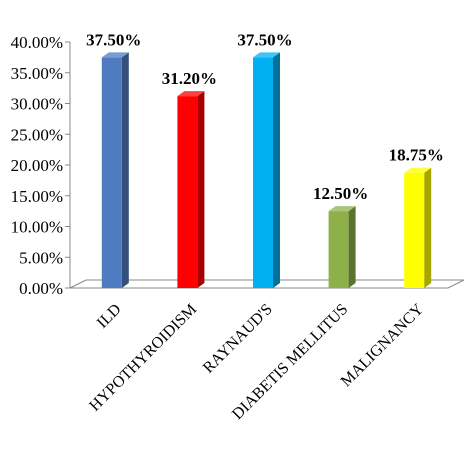  Describe the element at coordinates (189, 78) in the screenshot. I see `data-label: 31.20%` at that location.